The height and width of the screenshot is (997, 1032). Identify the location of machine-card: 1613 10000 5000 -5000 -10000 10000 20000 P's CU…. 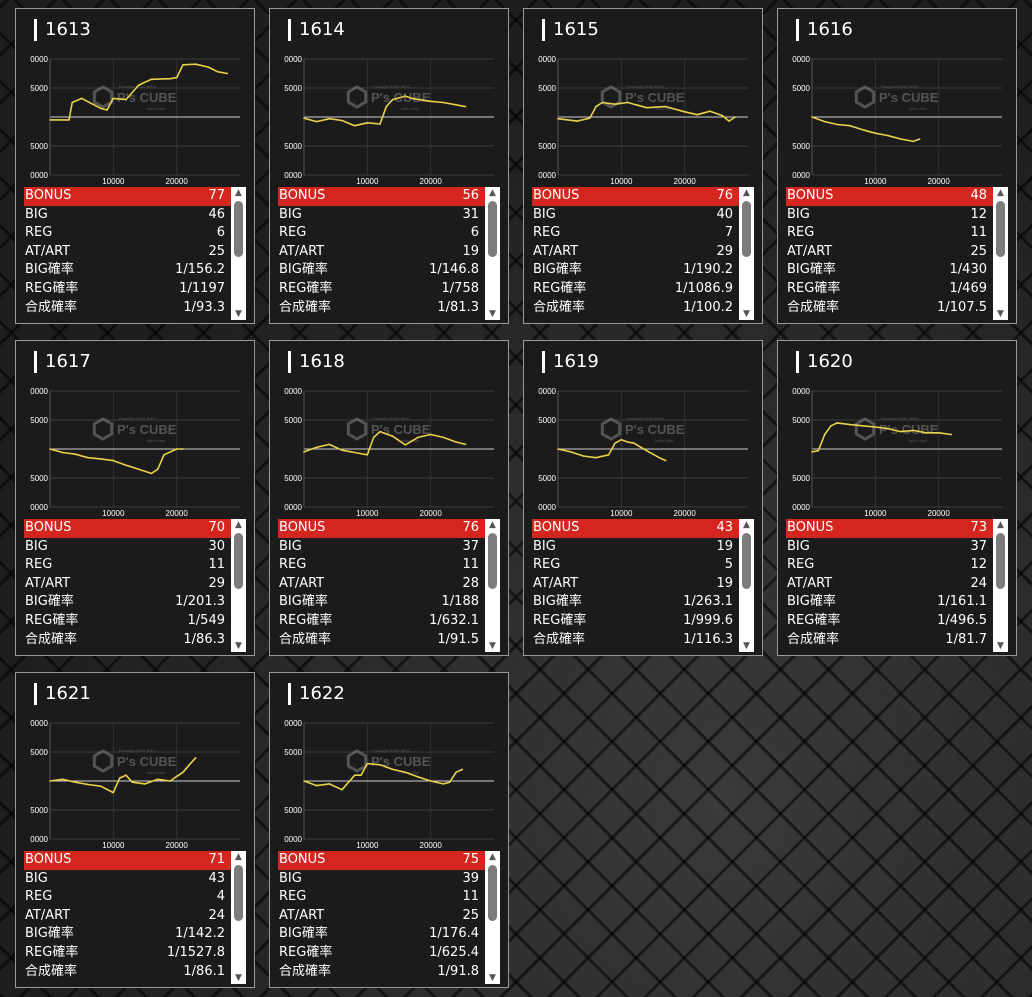
(135, 166).